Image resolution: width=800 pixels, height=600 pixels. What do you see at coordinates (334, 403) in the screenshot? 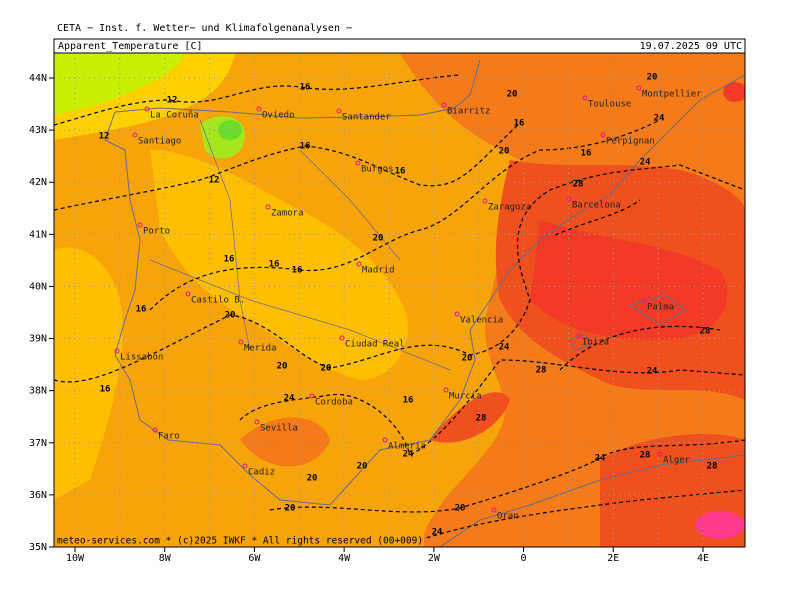
I see `city-label: Cordoba` at bounding box center [334, 403].